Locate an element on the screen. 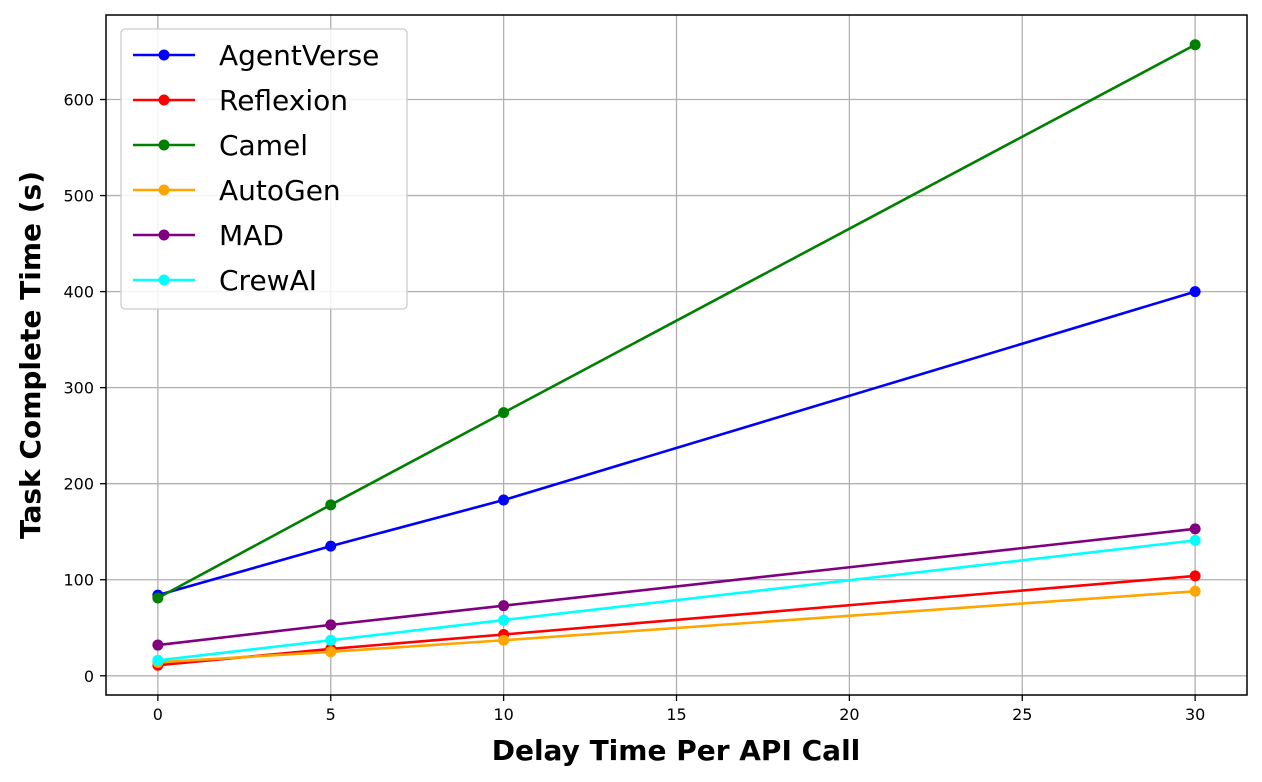  legend-marker-crewai is located at coordinates (164, 280).